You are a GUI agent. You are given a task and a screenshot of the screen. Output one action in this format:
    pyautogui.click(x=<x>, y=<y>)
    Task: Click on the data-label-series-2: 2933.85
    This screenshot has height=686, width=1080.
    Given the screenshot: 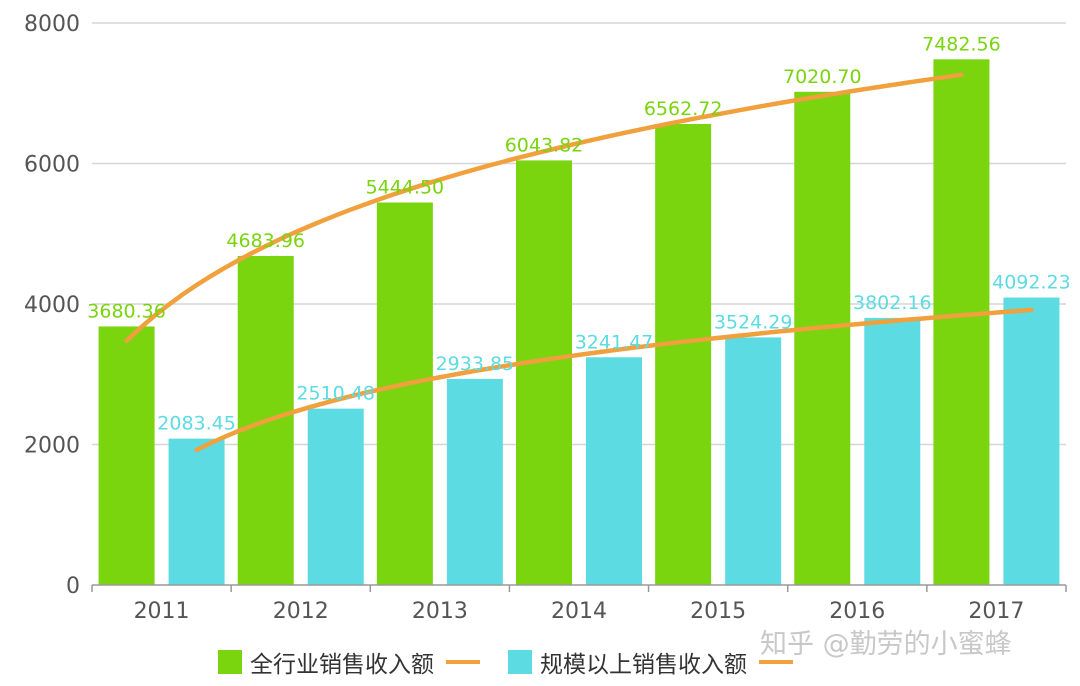 What is the action you would take?
    pyautogui.click(x=475, y=364)
    